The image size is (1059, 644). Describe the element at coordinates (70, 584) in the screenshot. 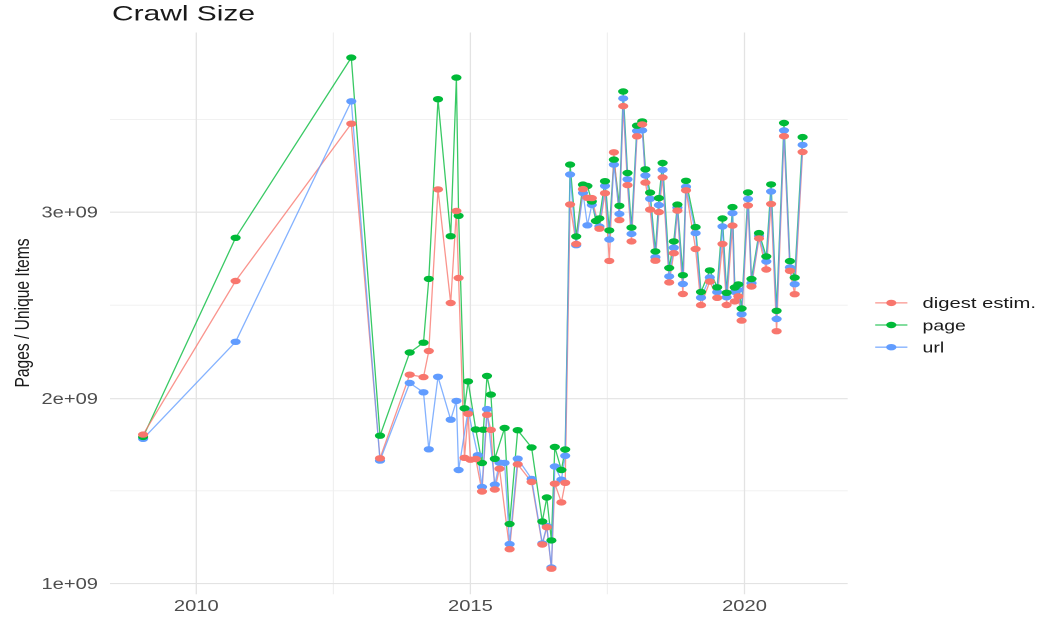

I see `svg-text: 1e+09` at that location.